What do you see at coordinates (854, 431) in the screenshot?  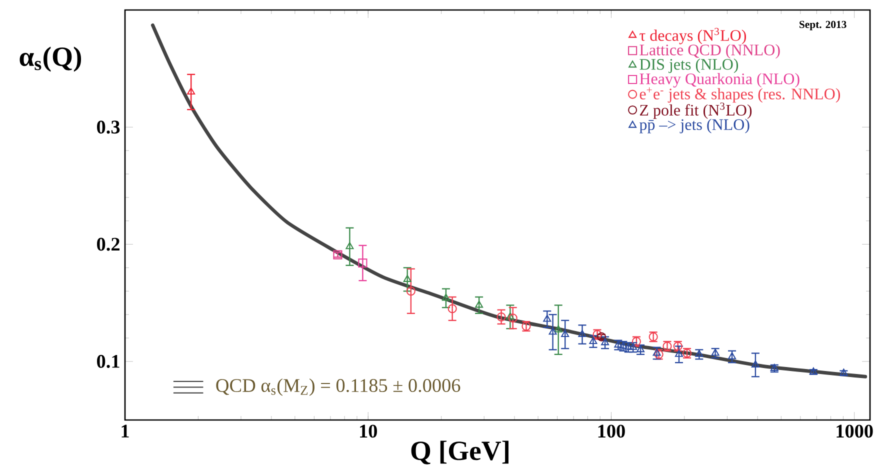 I see `x-tick-label: 1000` at bounding box center [854, 431].